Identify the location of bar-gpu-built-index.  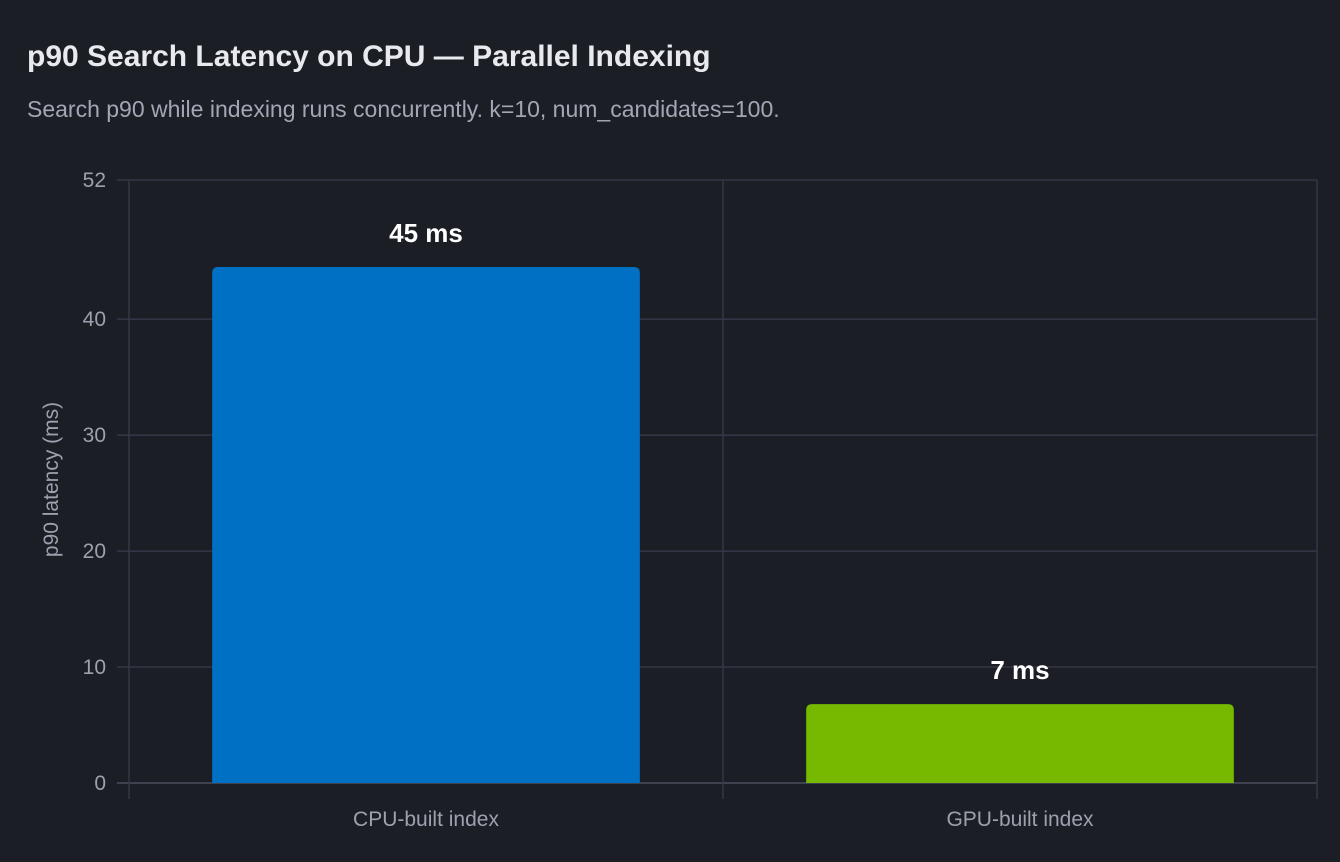
(1020, 743).